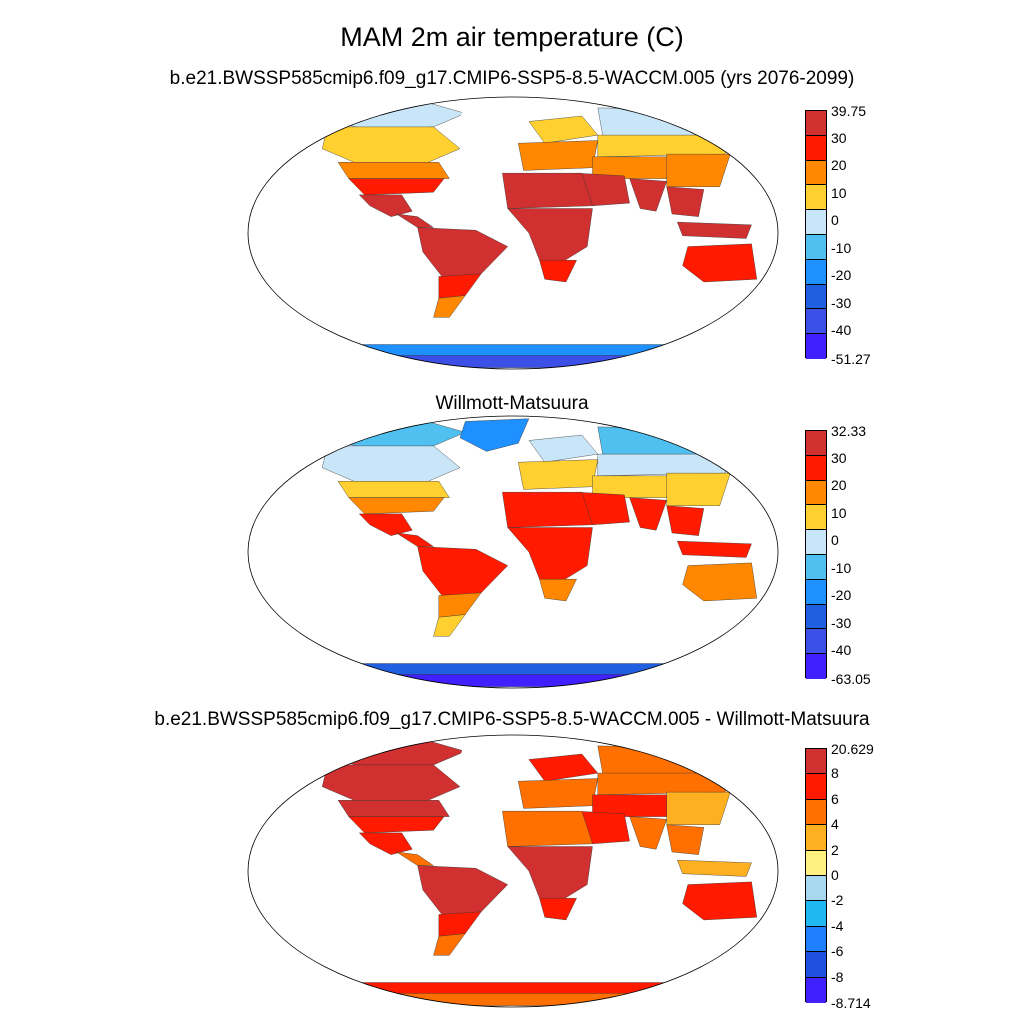 This screenshot has width=1024, height=1024. Describe the element at coordinates (835, 798) in the screenshot. I see `colorbar-label: 6` at that location.